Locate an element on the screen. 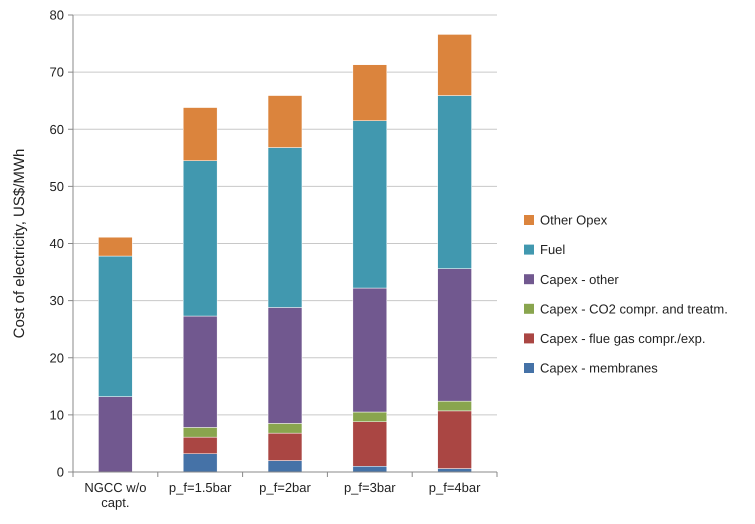 This screenshot has width=755, height=524. legend-label: Capex - CO2 compr. and treatm. is located at coordinates (634, 308).